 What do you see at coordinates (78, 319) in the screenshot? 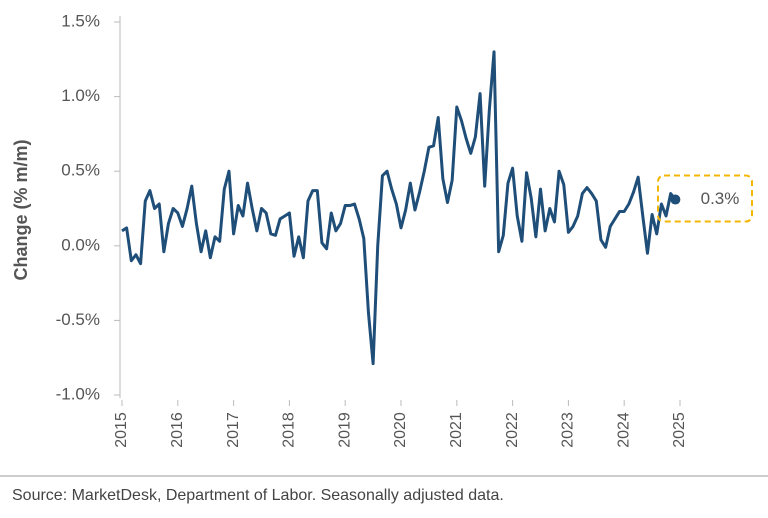
I see `y-tick-label: -0.5%` at bounding box center [78, 319].